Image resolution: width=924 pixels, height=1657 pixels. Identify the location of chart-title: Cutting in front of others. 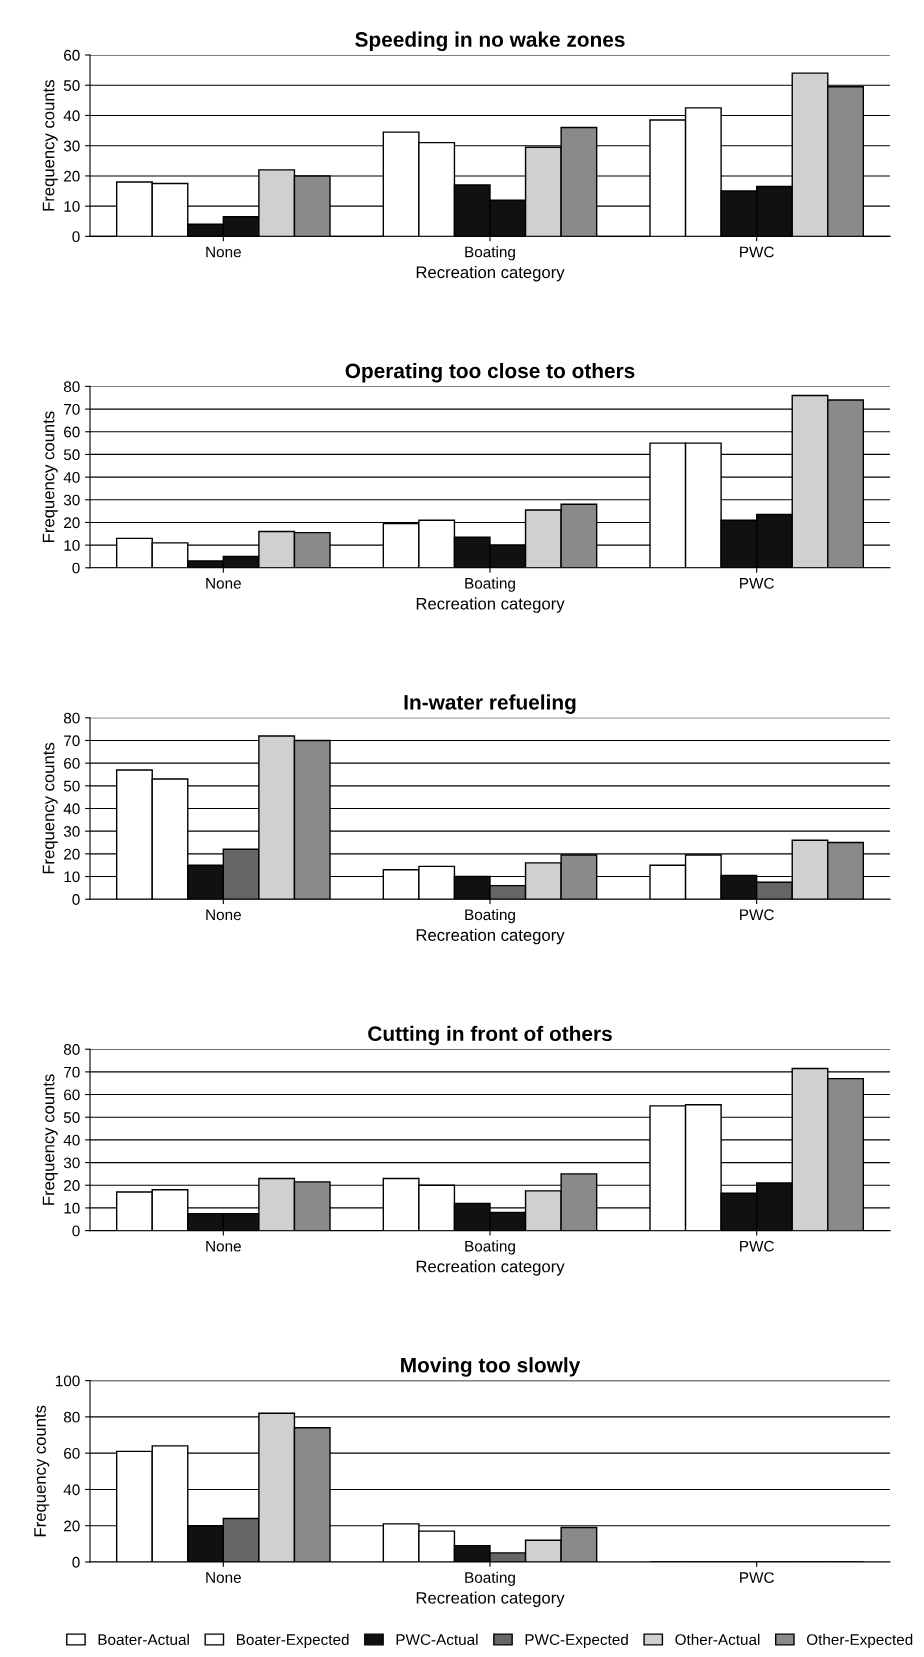
(490, 1035).